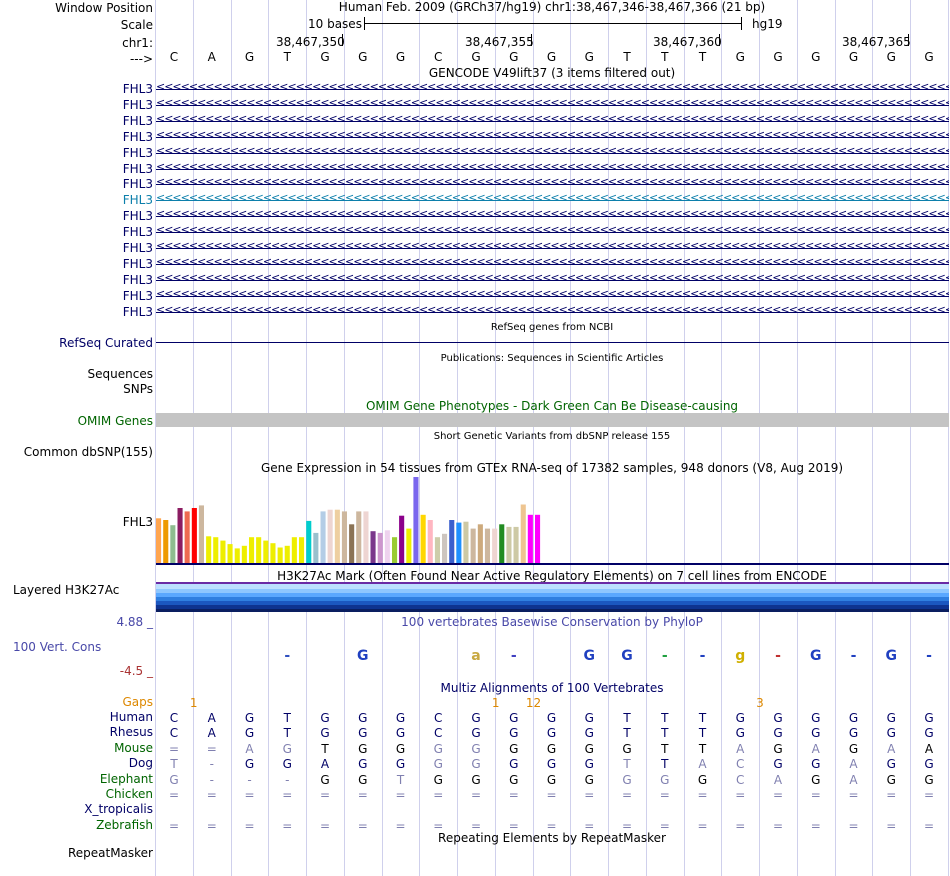 The width and height of the screenshot is (950, 876). What do you see at coordinates (88, 452) in the screenshot?
I see `dbsnp-track-label: Common dbSNP(155)` at bounding box center [88, 452].